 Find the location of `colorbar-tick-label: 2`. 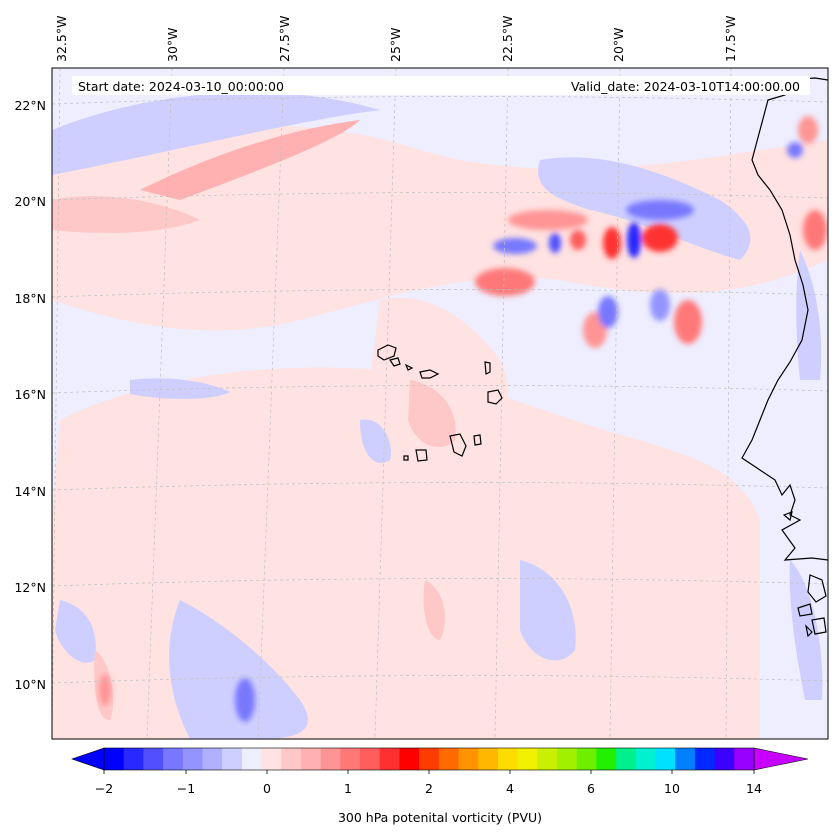

colorbar-tick-label: 2 is located at coordinates (429, 788).